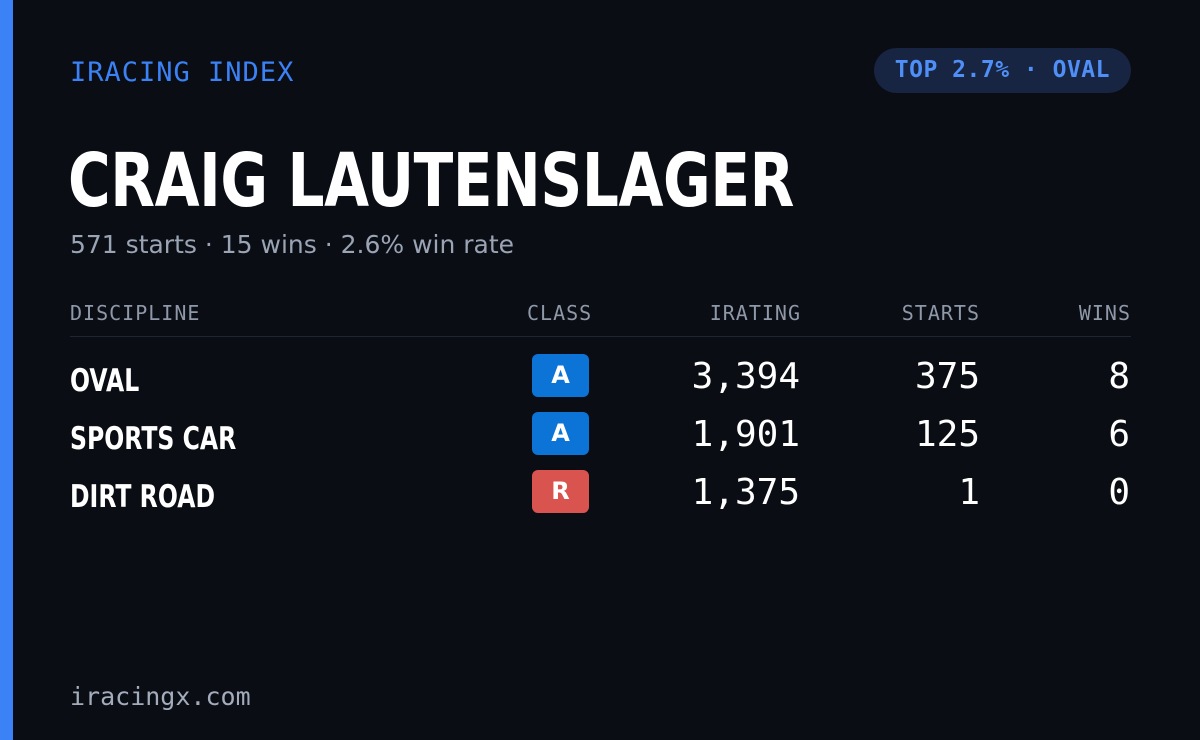  Describe the element at coordinates (6, 370) in the screenshot. I see `accent-bar` at that location.